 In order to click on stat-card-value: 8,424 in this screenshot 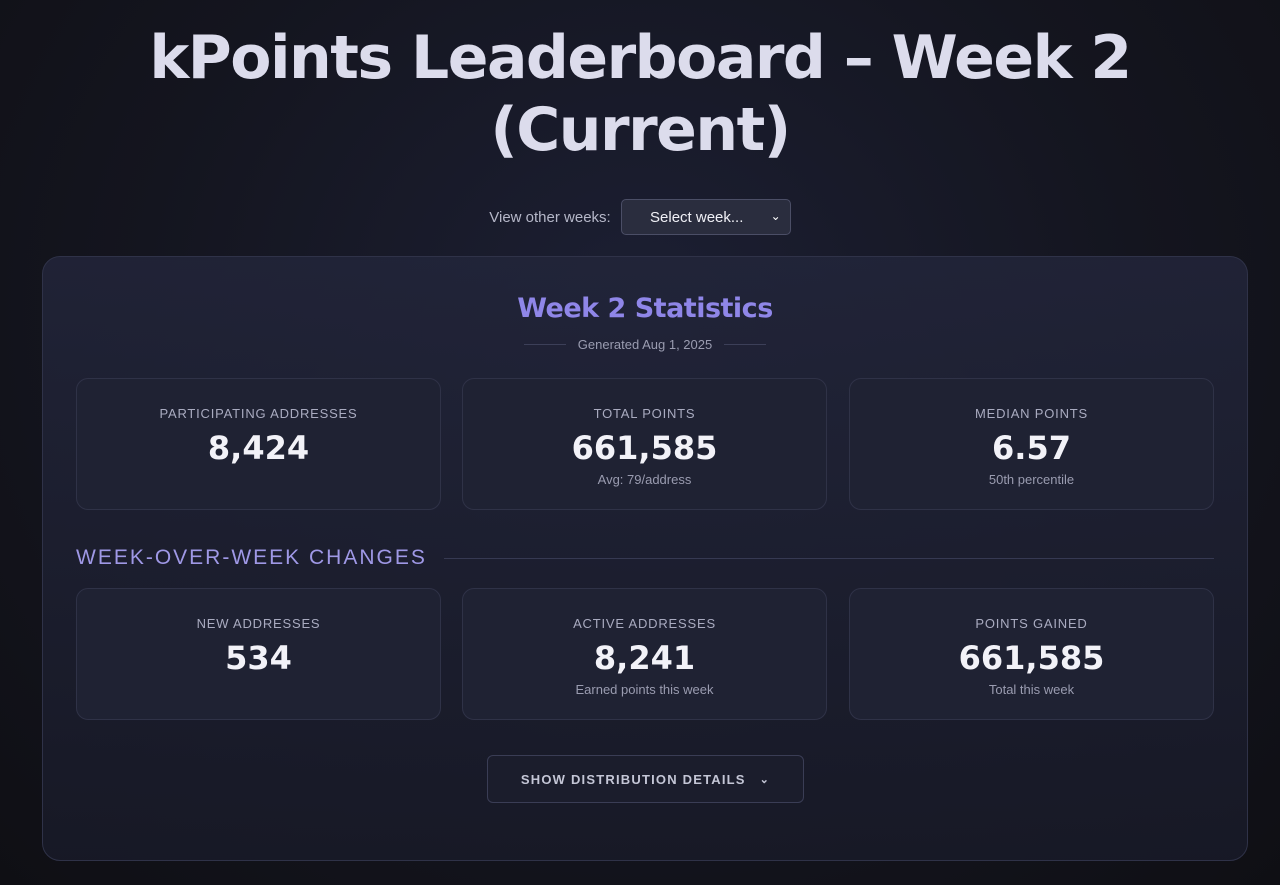, I will do `click(258, 448)`.